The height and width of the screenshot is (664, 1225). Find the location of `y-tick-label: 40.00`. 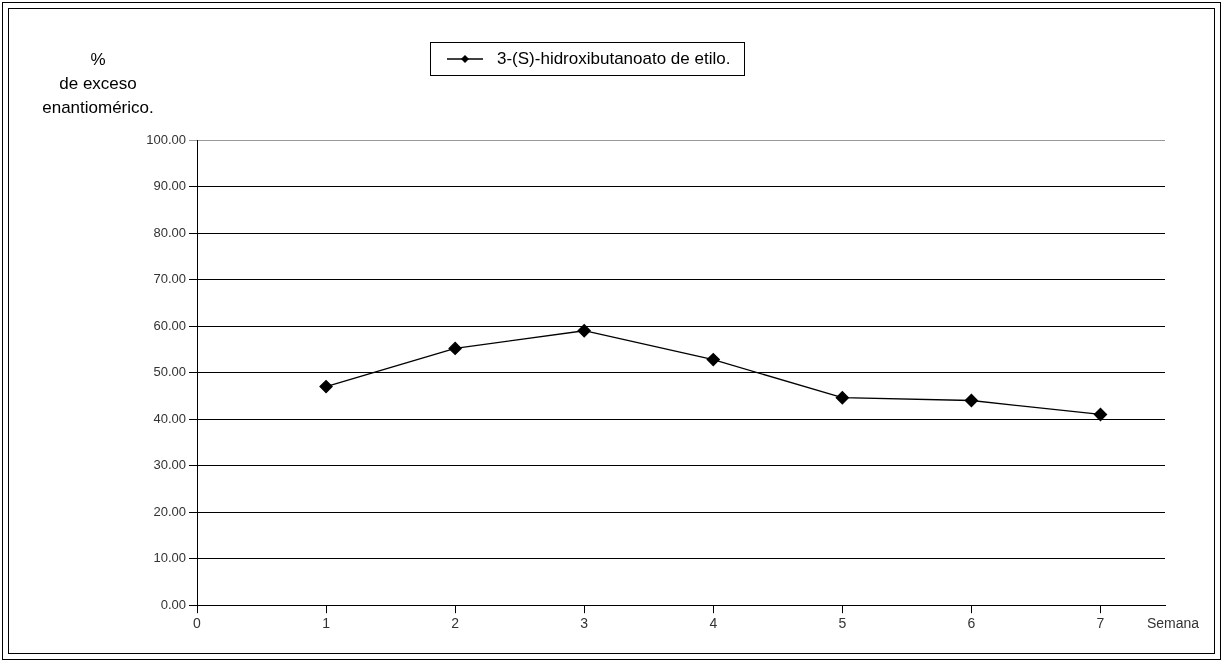

y-tick-label: 40.00 is located at coordinates (169, 418).